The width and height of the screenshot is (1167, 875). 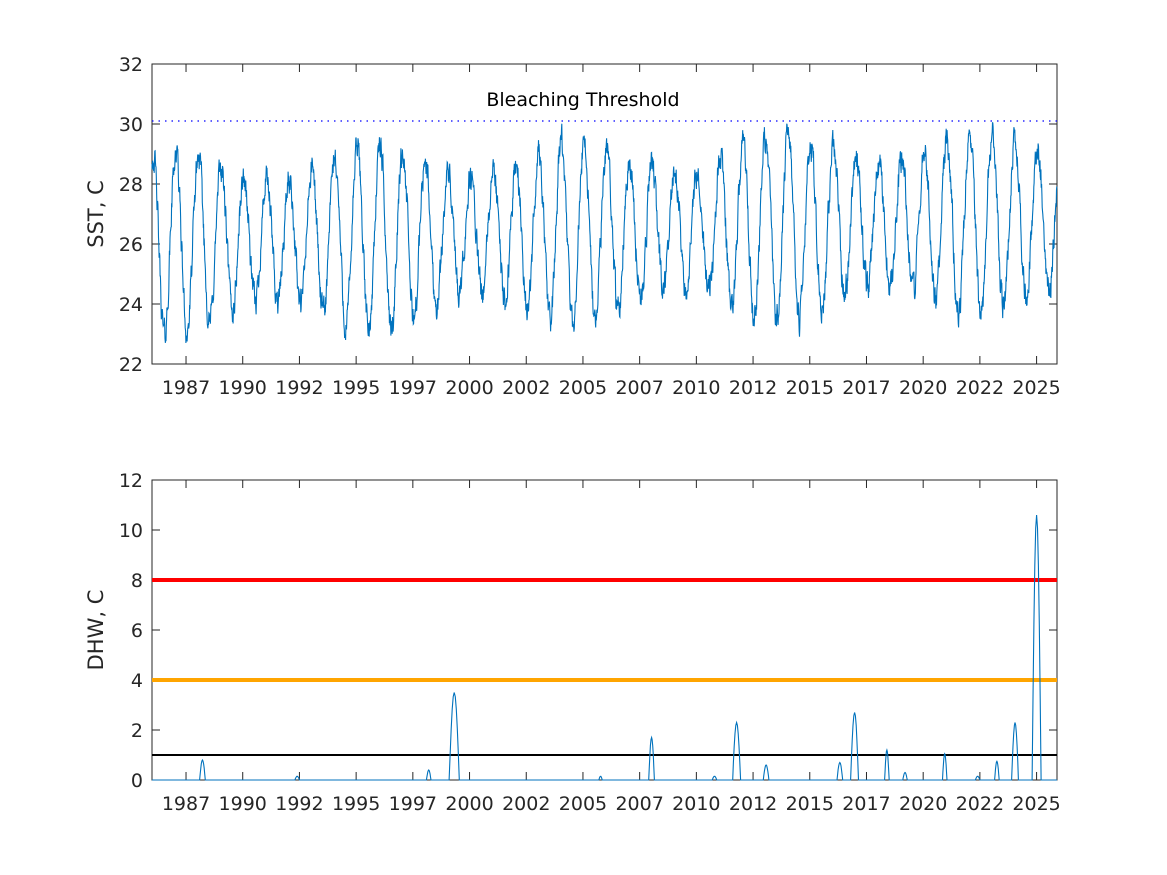 What do you see at coordinates (131, 245) in the screenshot?
I see `sst-y-tick-label: 26` at bounding box center [131, 245].